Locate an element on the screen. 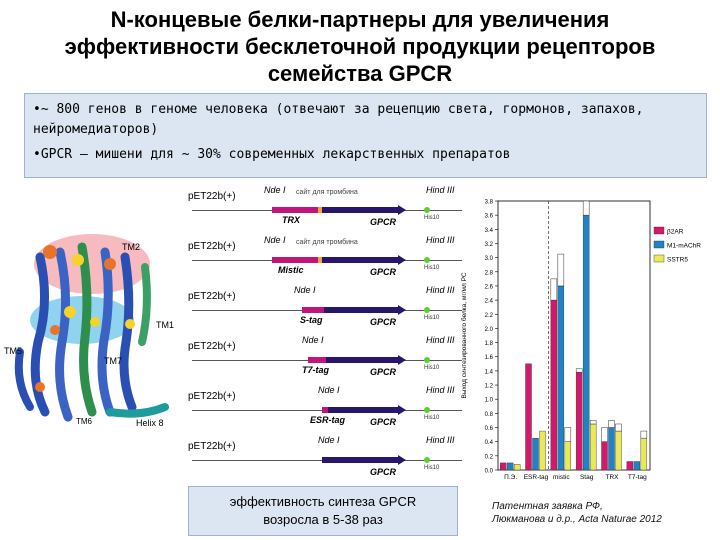  label-tm1: TM1 is located at coordinates (165, 325).